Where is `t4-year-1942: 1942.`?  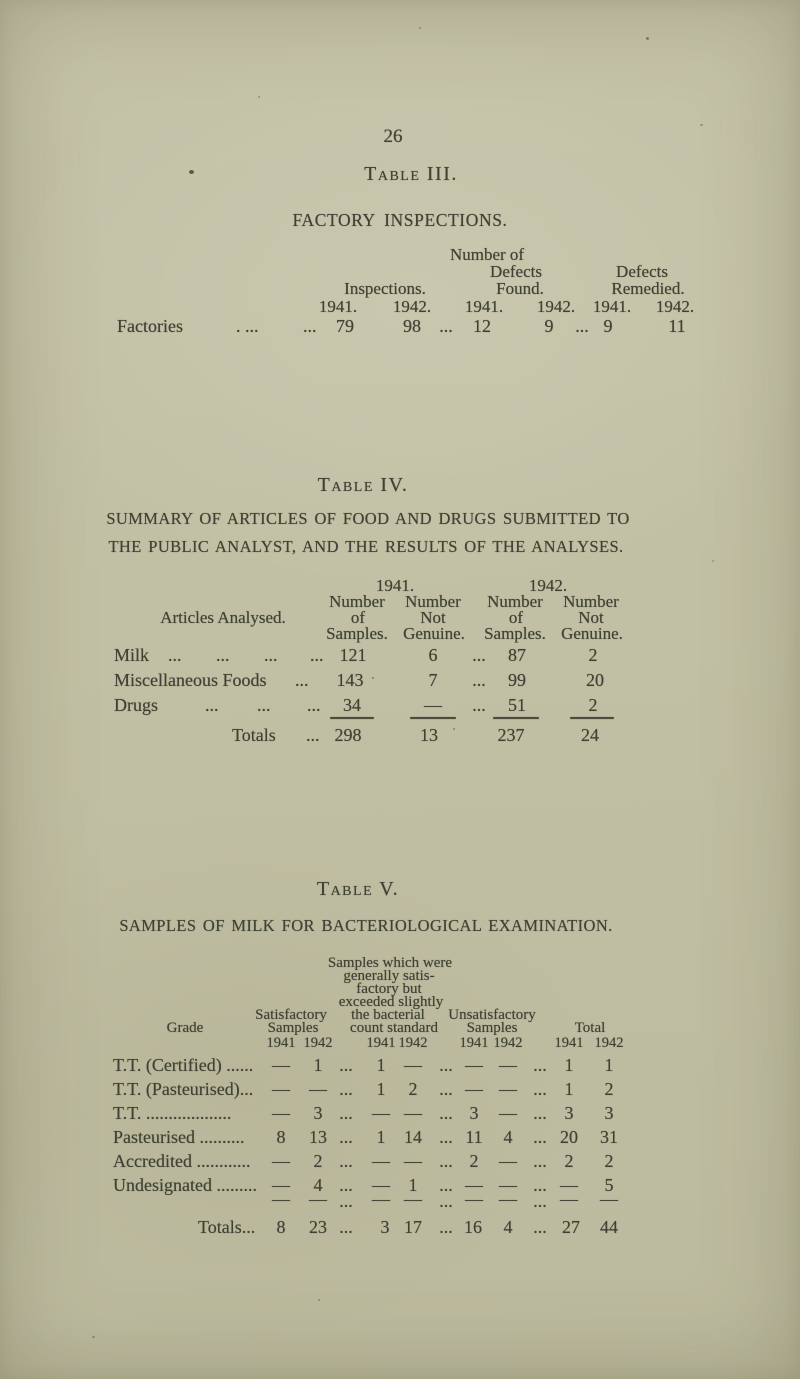 t4-year-1942: 1942. is located at coordinates (548, 585).